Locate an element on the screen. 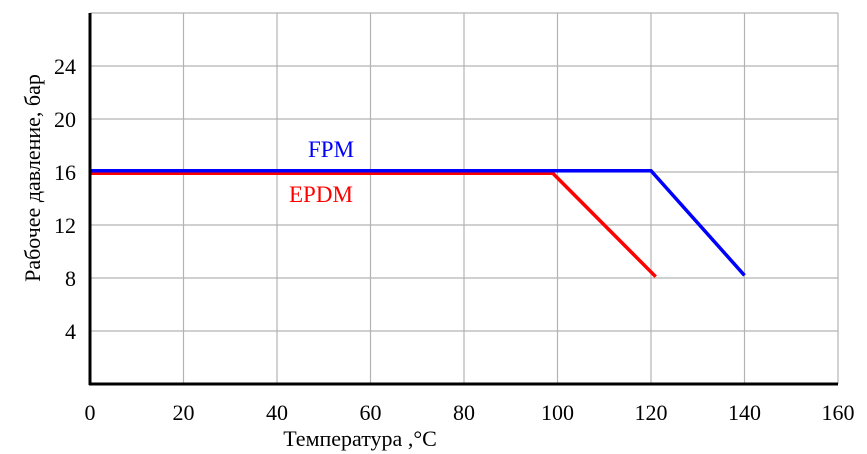  y-tick-label: 8 is located at coordinates (70, 278).